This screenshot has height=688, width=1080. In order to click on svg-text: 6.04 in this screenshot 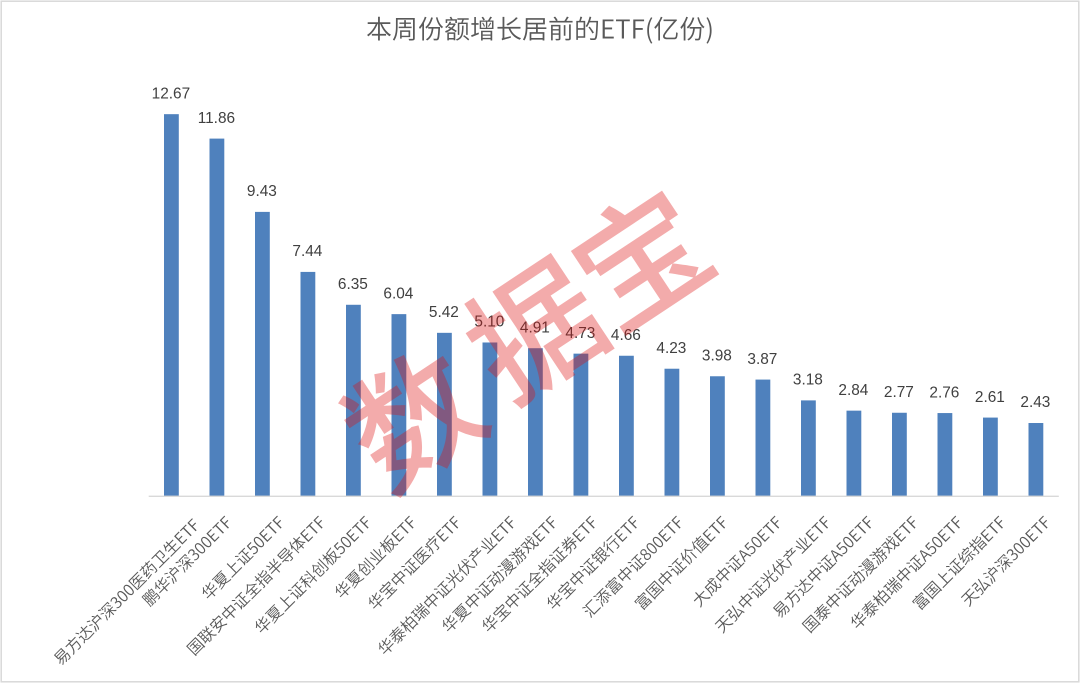, I will do `click(398, 293)`.